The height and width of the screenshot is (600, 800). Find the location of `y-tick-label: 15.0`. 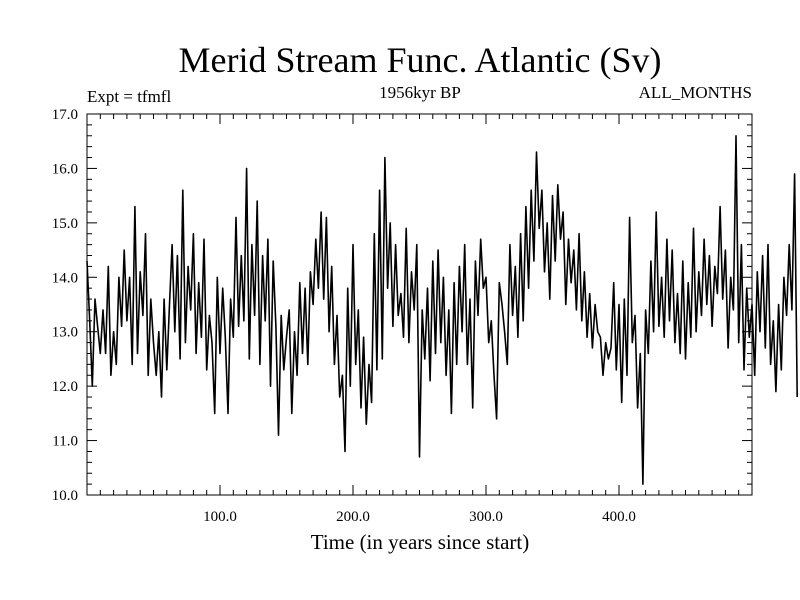

y-tick-label: 15.0 is located at coordinates (65, 224).